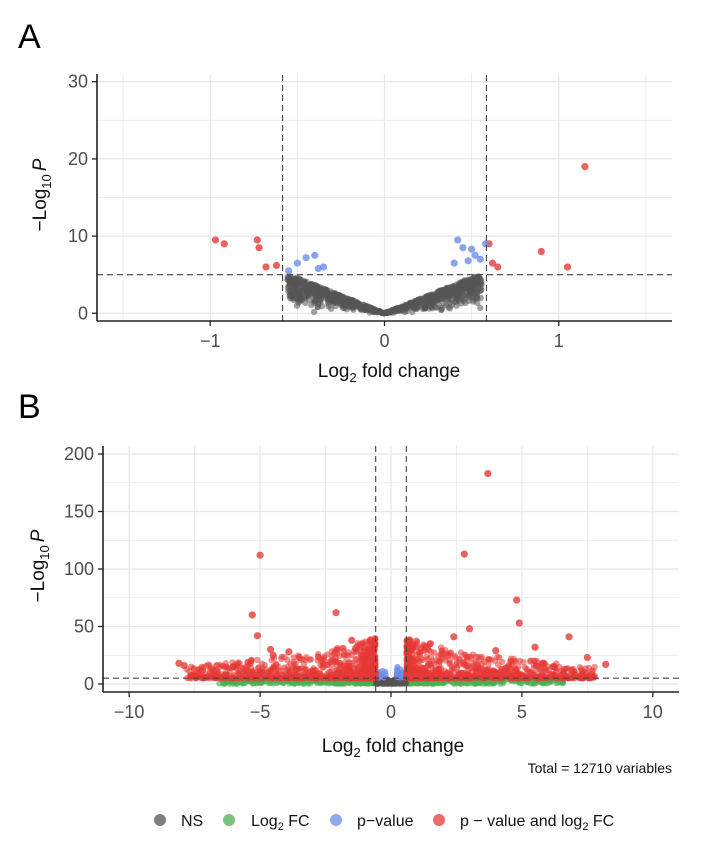  Describe the element at coordinates (391, 712) in the screenshot. I see `panel-b-x-tick-label: 0` at that location.